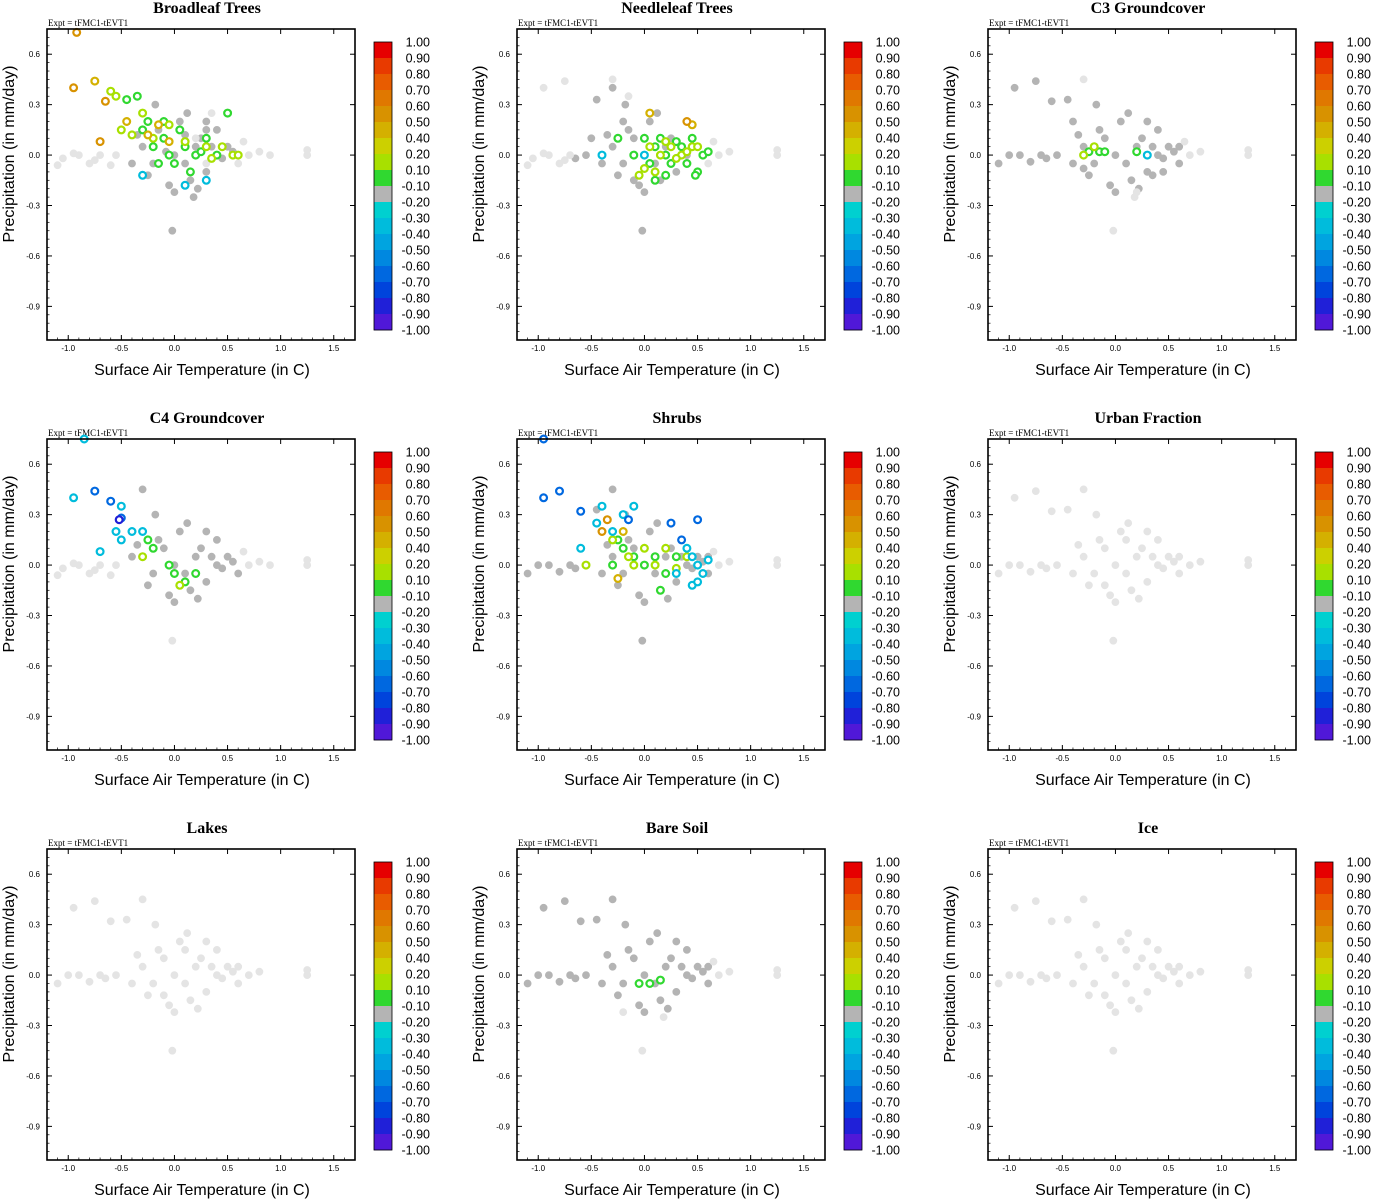 This screenshot has height=1200, width=1373. I want to click on colorbar-label: -0.40, so click(1357, 645).